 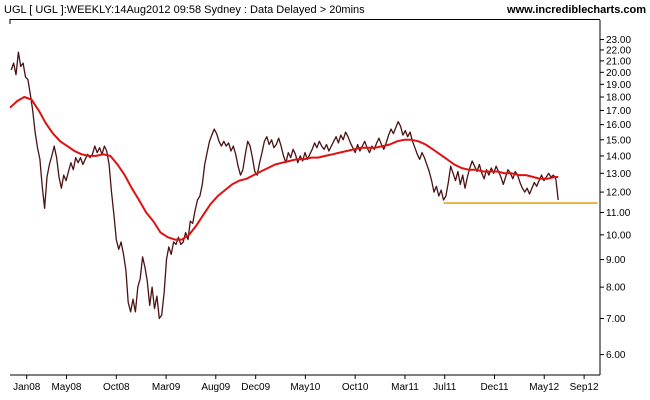 I want to click on y-tick-label: 13.00, so click(x=618, y=174).